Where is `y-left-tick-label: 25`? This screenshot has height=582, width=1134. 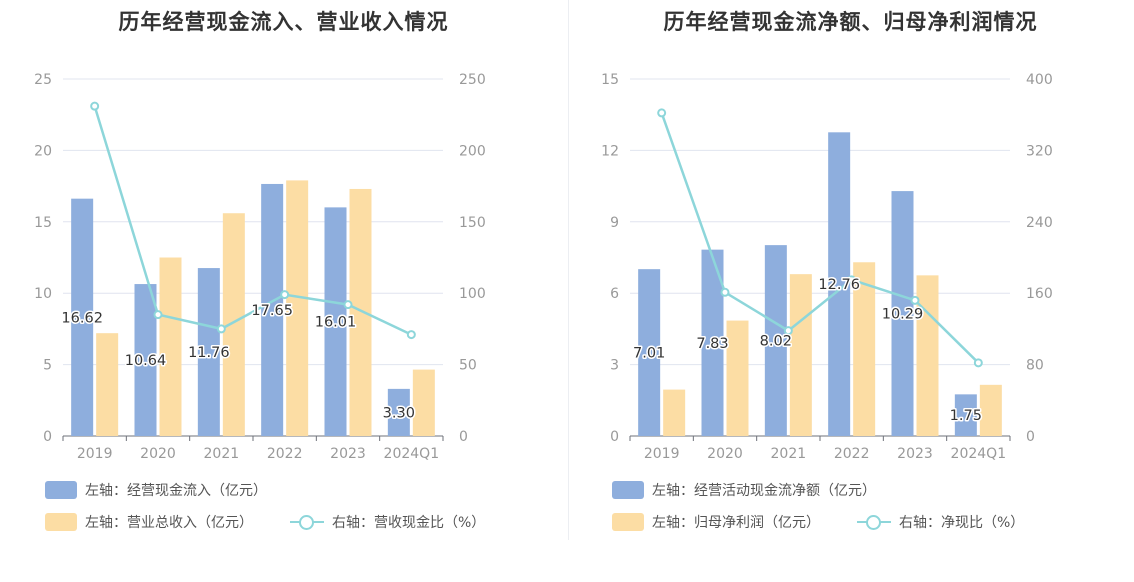 y-left-tick-label: 25 is located at coordinates (43, 80).